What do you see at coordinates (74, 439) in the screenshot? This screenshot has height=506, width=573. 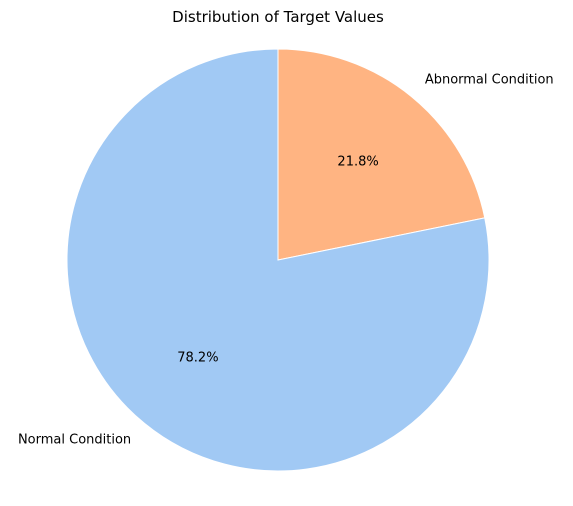 I see `pie-slice-category-label: Normal Condition` at bounding box center [74, 439].